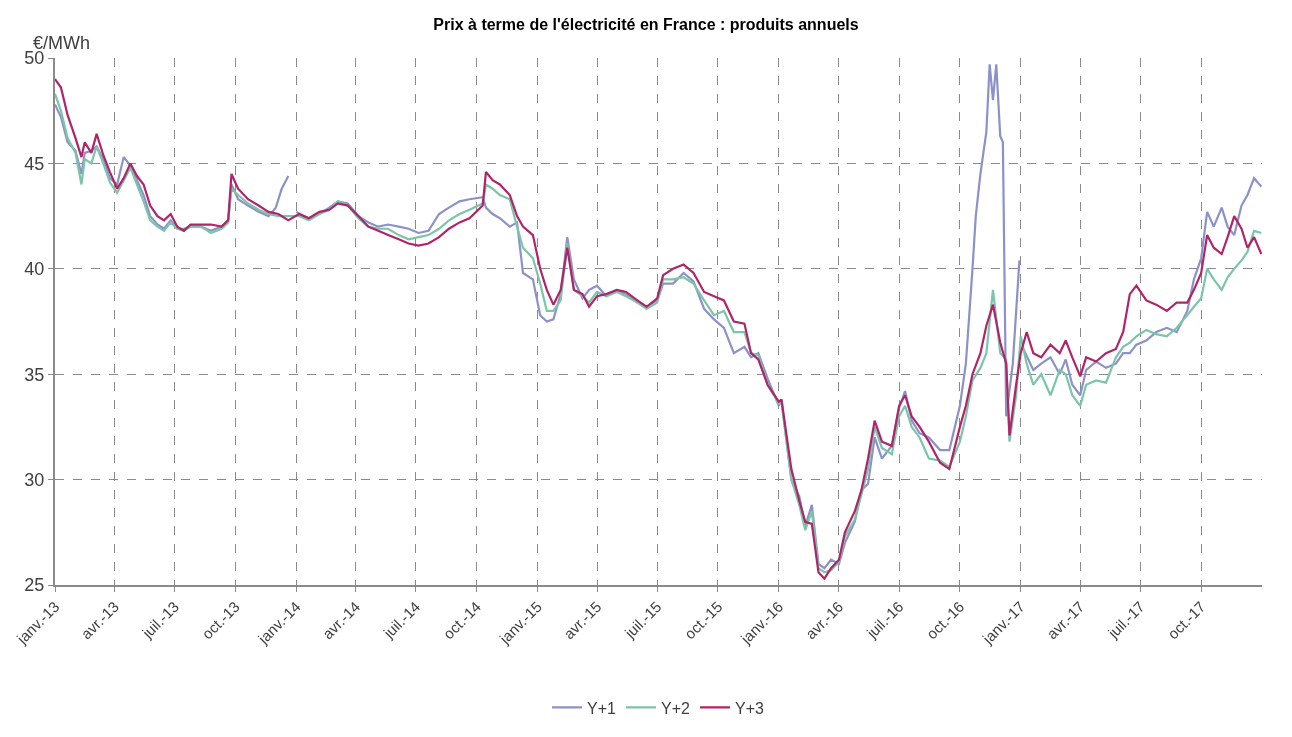 This screenshot has width=1292, height=737. I want to click on y-tick-label: 30, so click(34, 479).